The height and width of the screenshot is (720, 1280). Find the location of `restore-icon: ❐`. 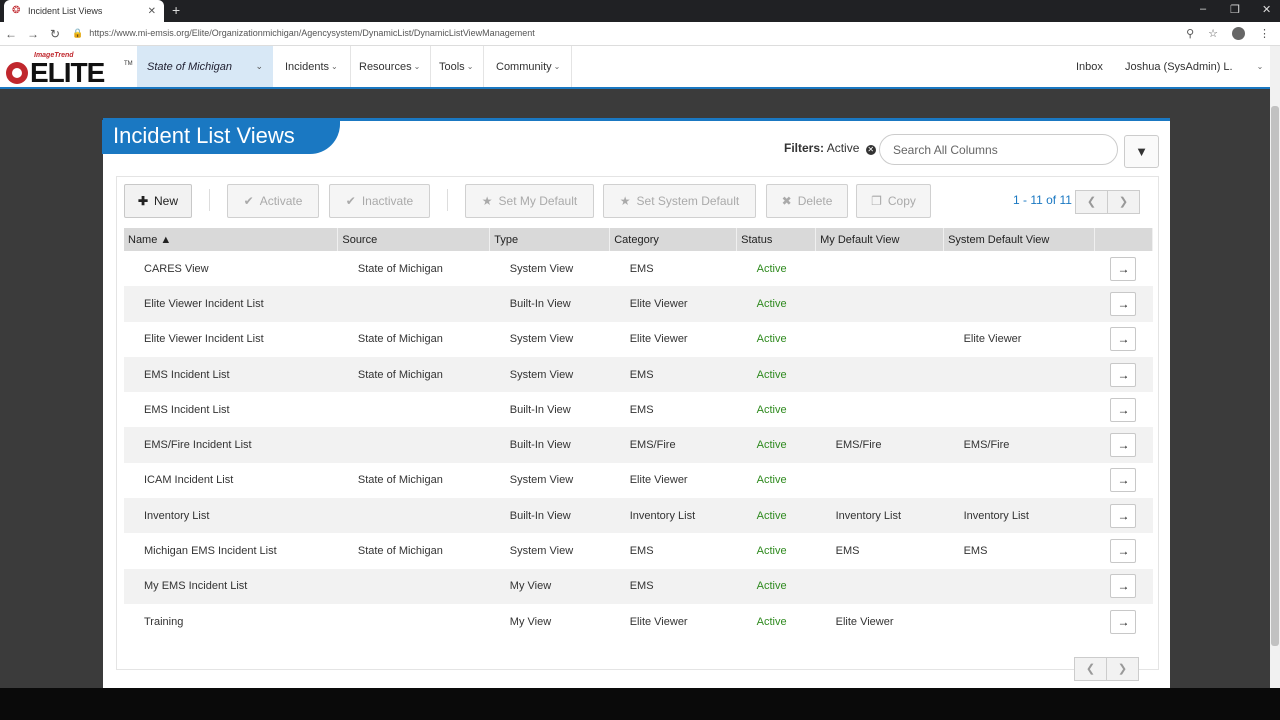

restore-icon: ❐ is located at coordinates (1235, 10).